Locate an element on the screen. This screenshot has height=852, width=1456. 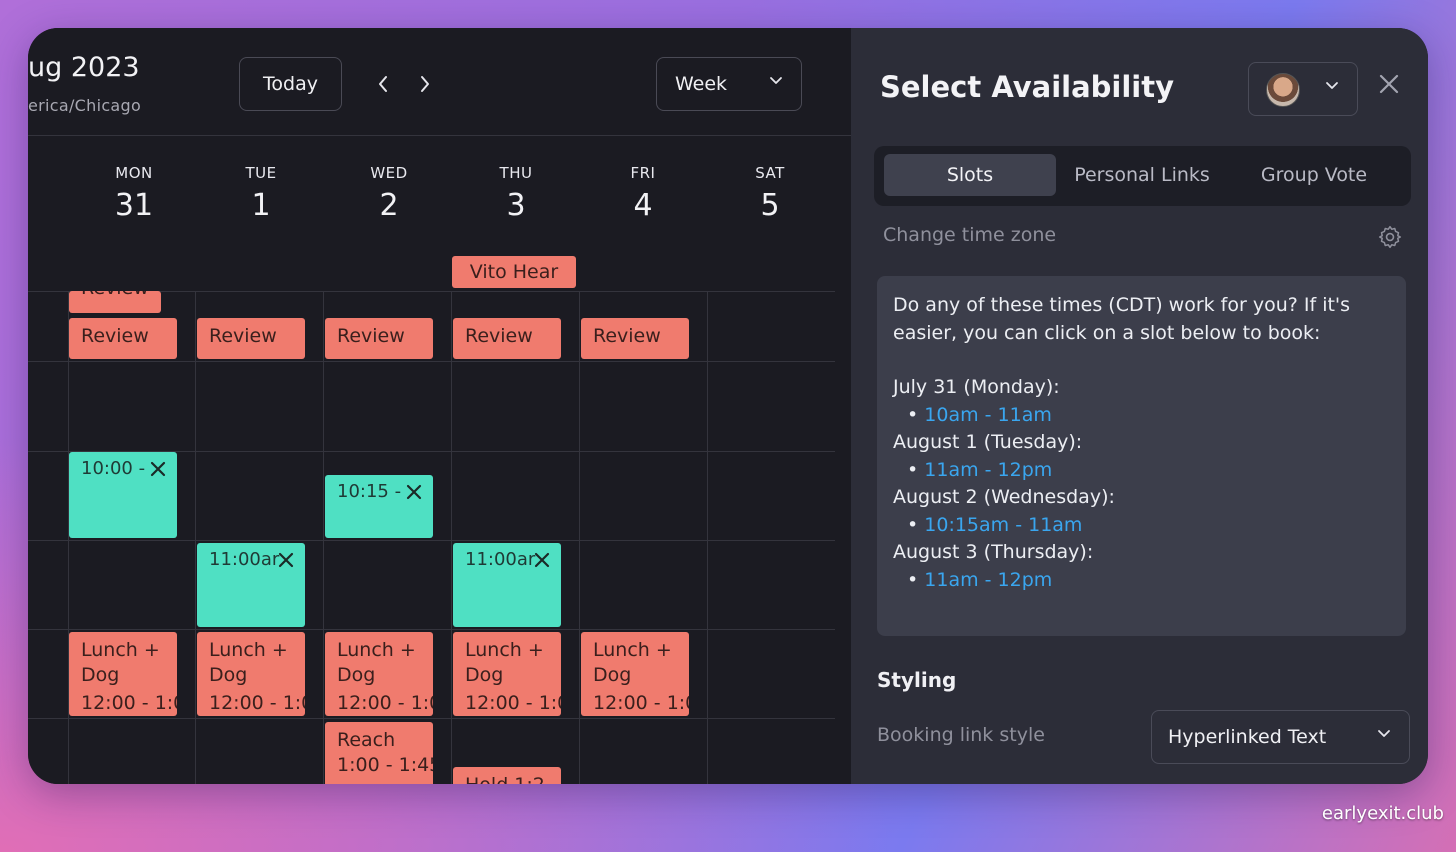
day-header-fri: FRI 4 is located at coordinates (643, 193).